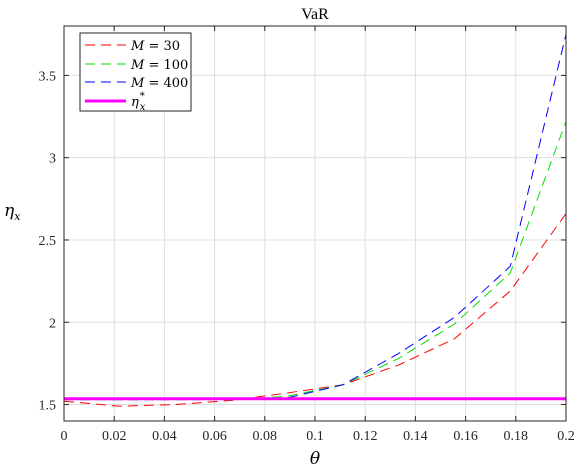 Image resolution: width=581 pixels, height=469 pixels. Describe the element at coordinates (64, 436) in the screenshot. I see `x-tick-label: 0` at that location.